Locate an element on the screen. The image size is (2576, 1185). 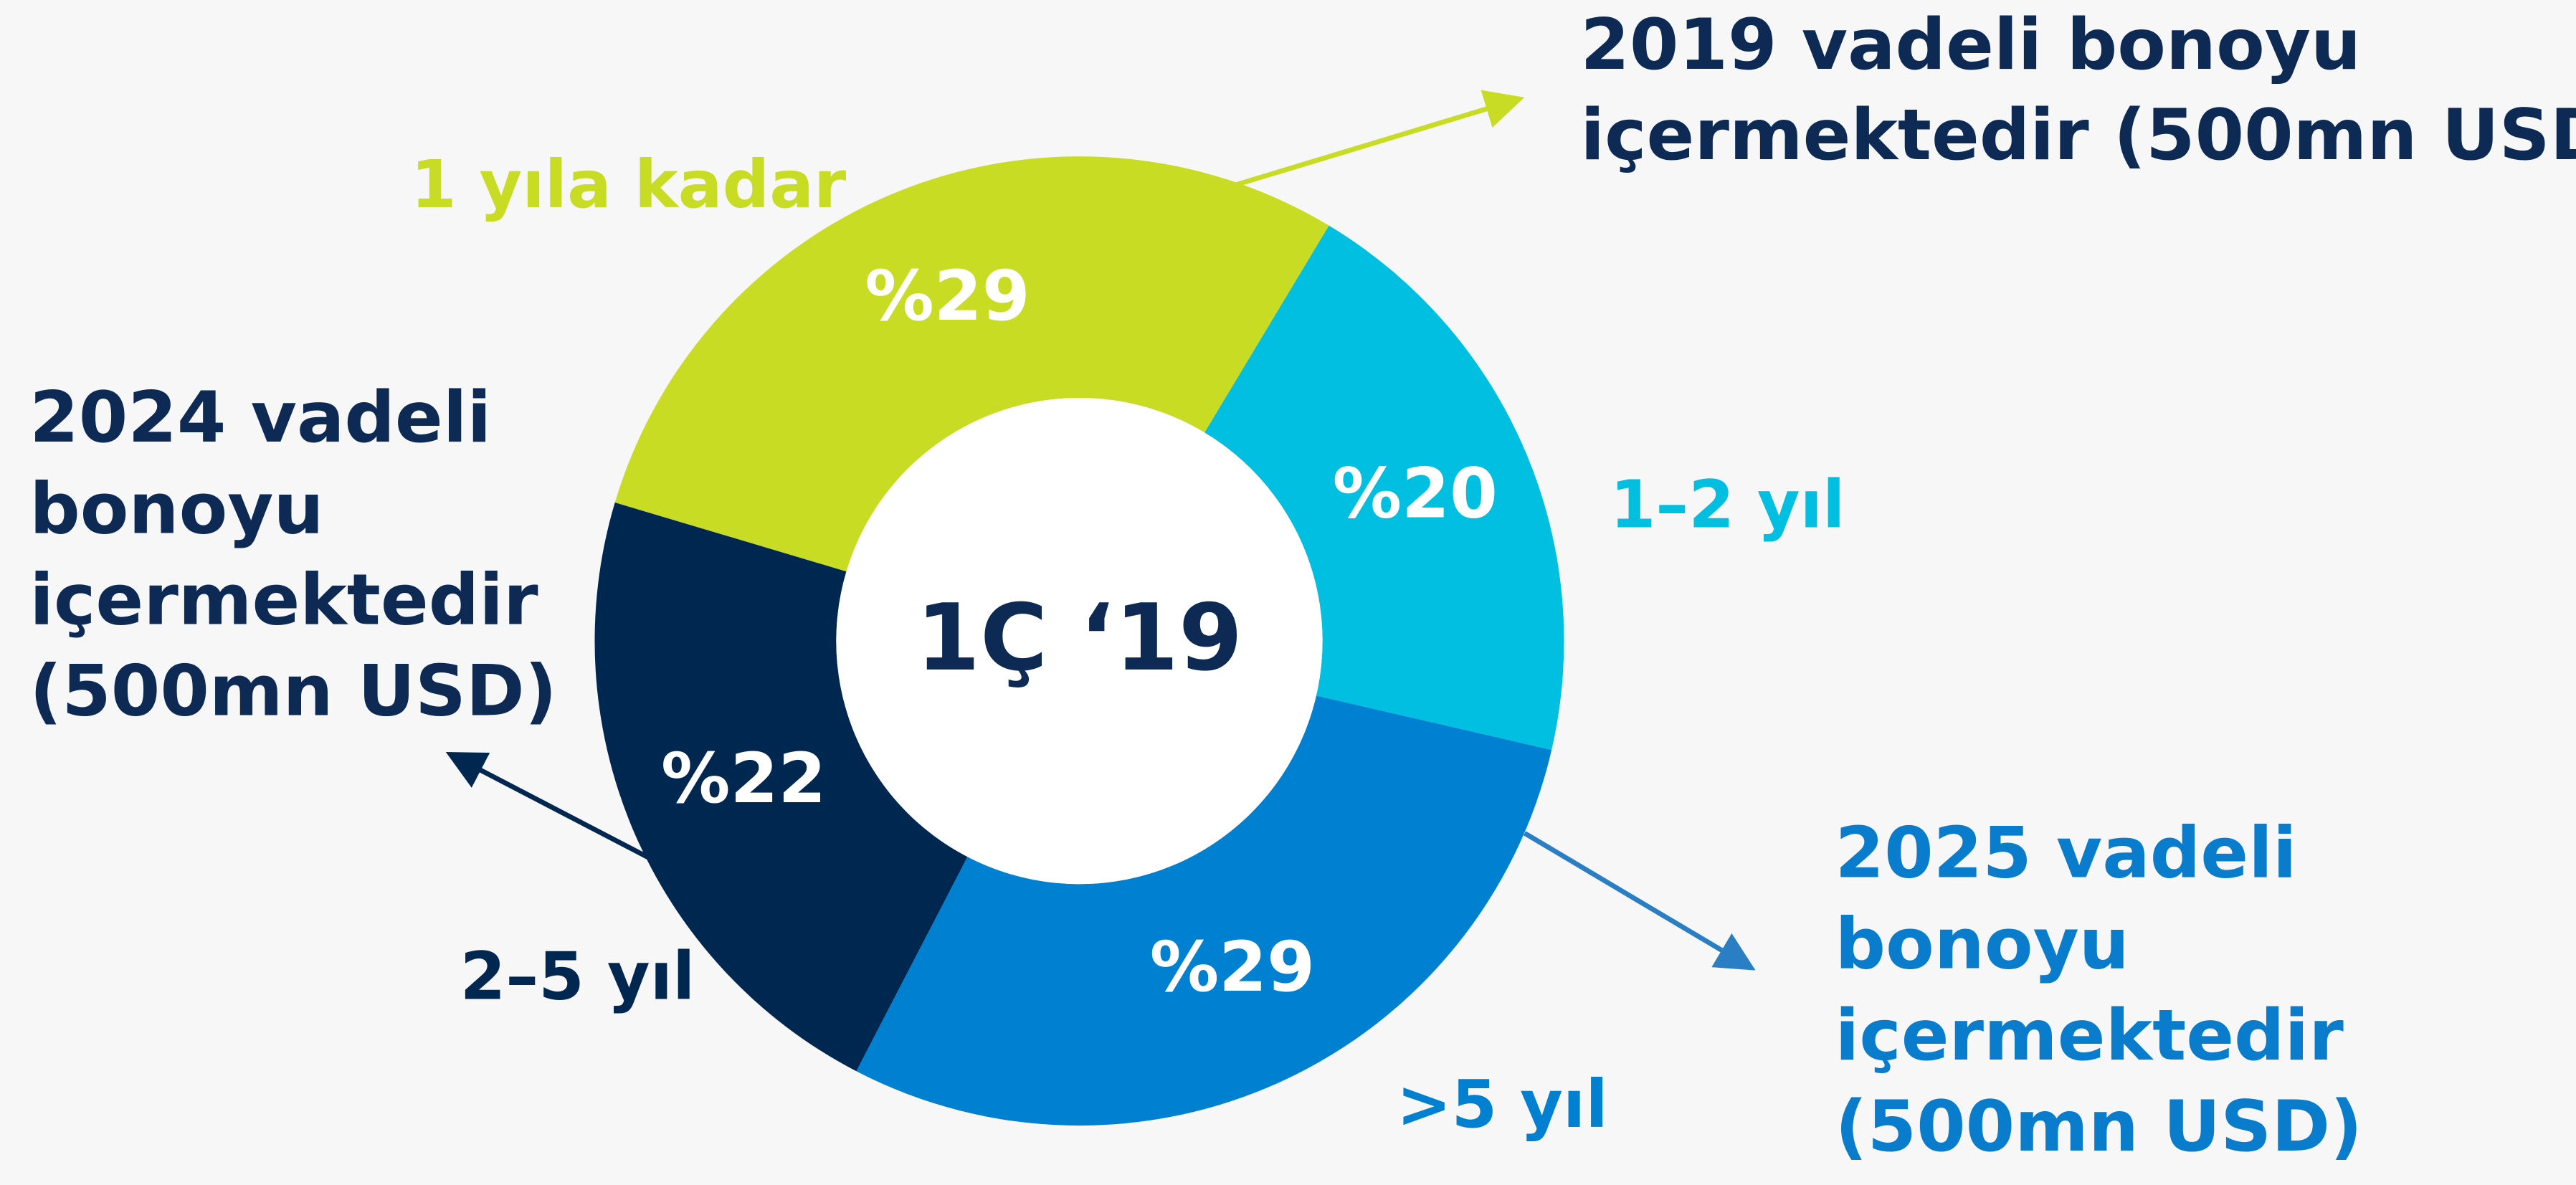
annotation: 2019 vadeli bonoyu is located at coordinates (1970, 45).